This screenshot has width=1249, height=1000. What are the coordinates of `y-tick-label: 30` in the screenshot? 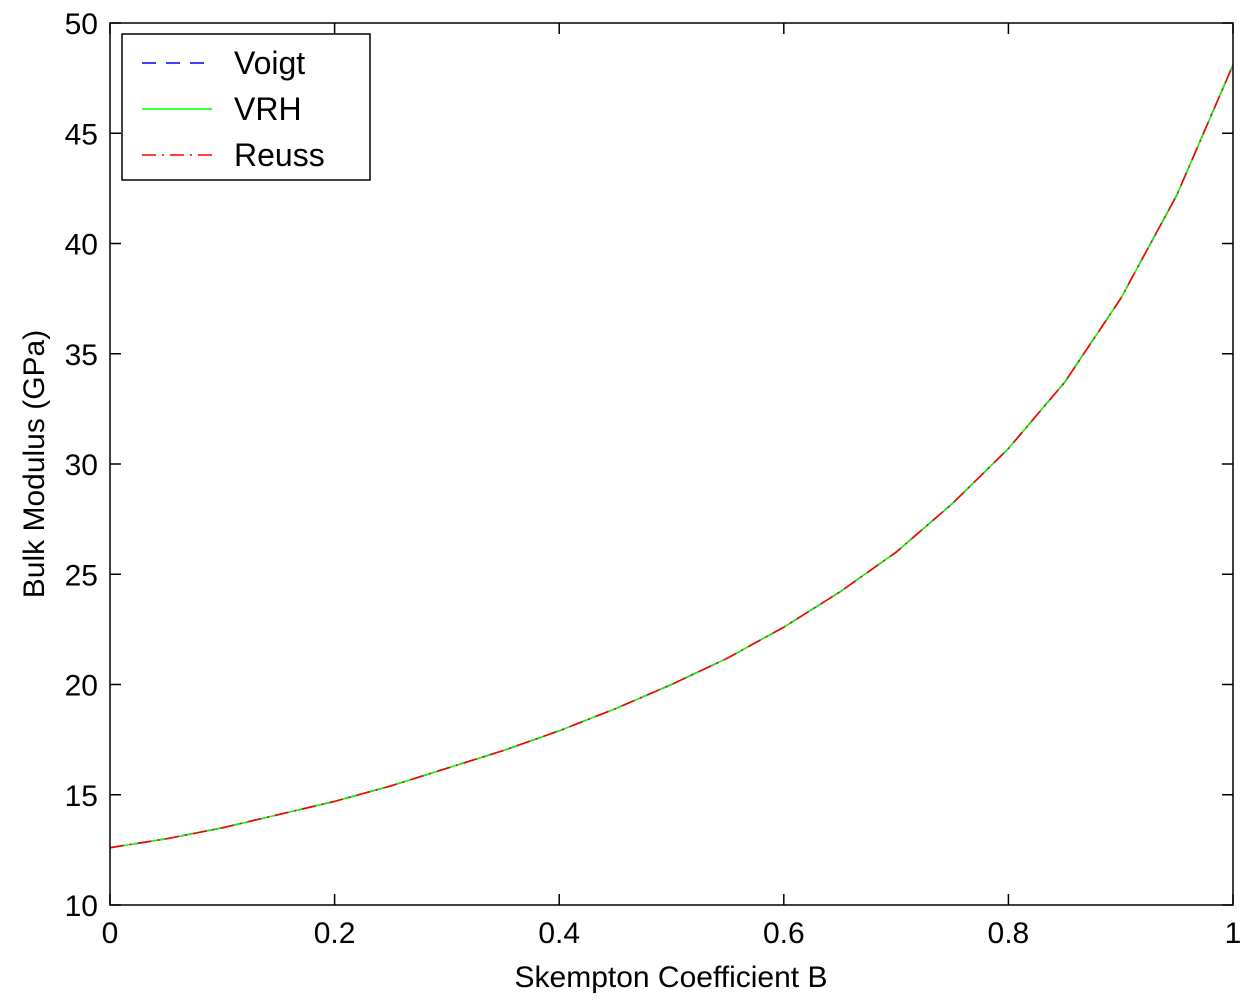 It's located at (81, 465).